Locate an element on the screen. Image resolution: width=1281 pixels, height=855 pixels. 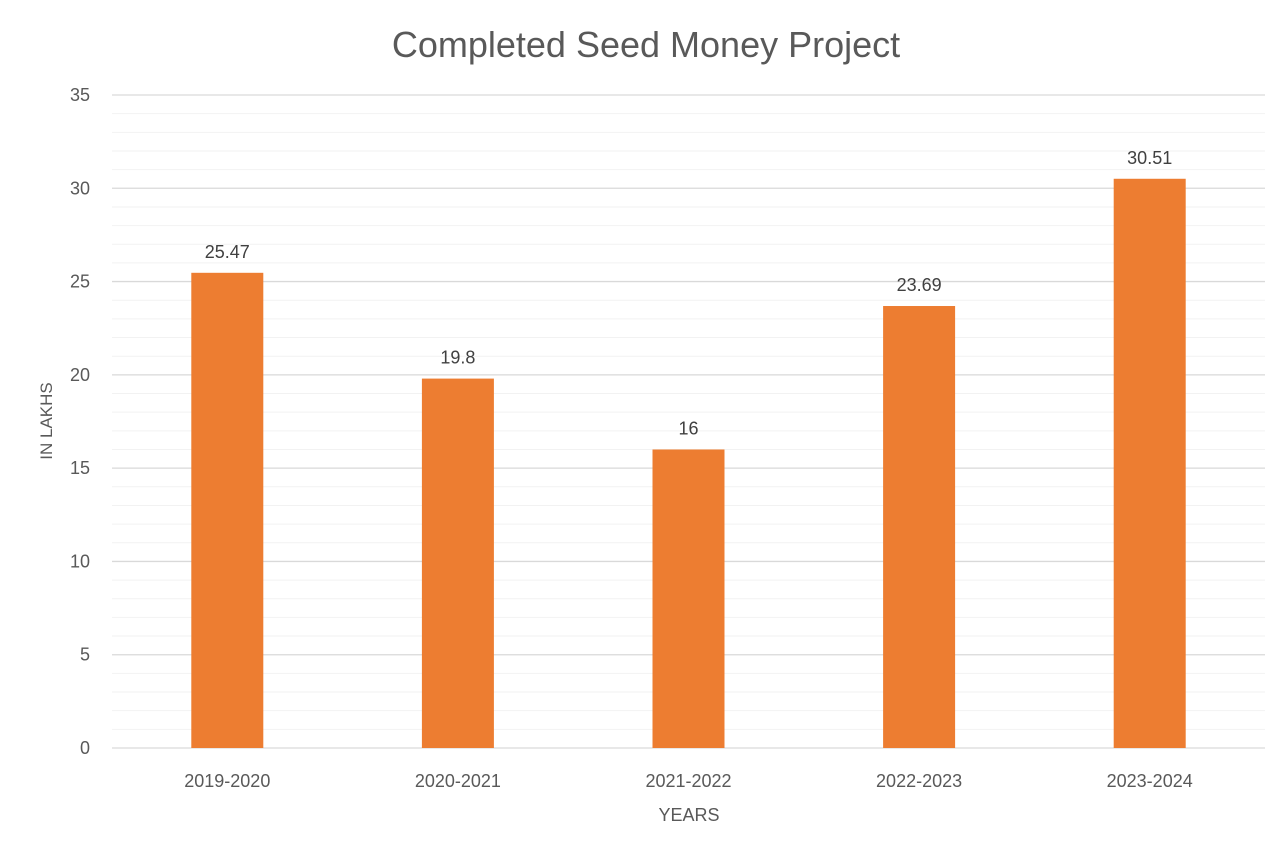
bar-2021-2022 is located at coordinates (688, 598).